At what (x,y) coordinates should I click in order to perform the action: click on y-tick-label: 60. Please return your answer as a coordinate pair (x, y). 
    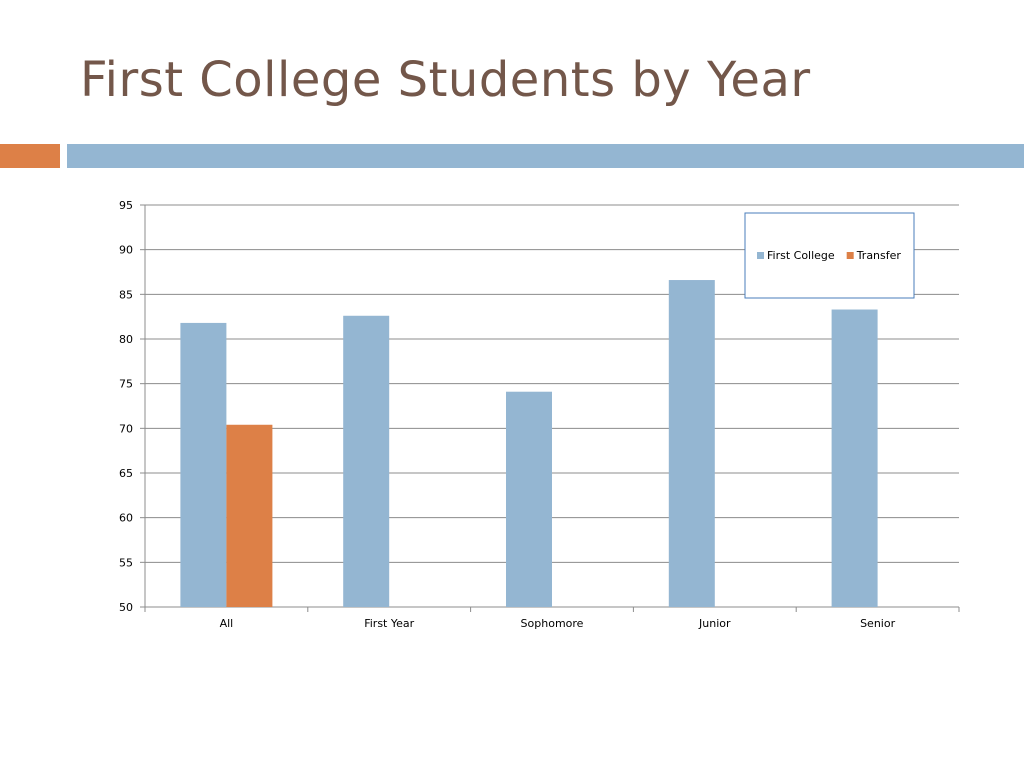
    Looking at the image, I should click on (126, 518).